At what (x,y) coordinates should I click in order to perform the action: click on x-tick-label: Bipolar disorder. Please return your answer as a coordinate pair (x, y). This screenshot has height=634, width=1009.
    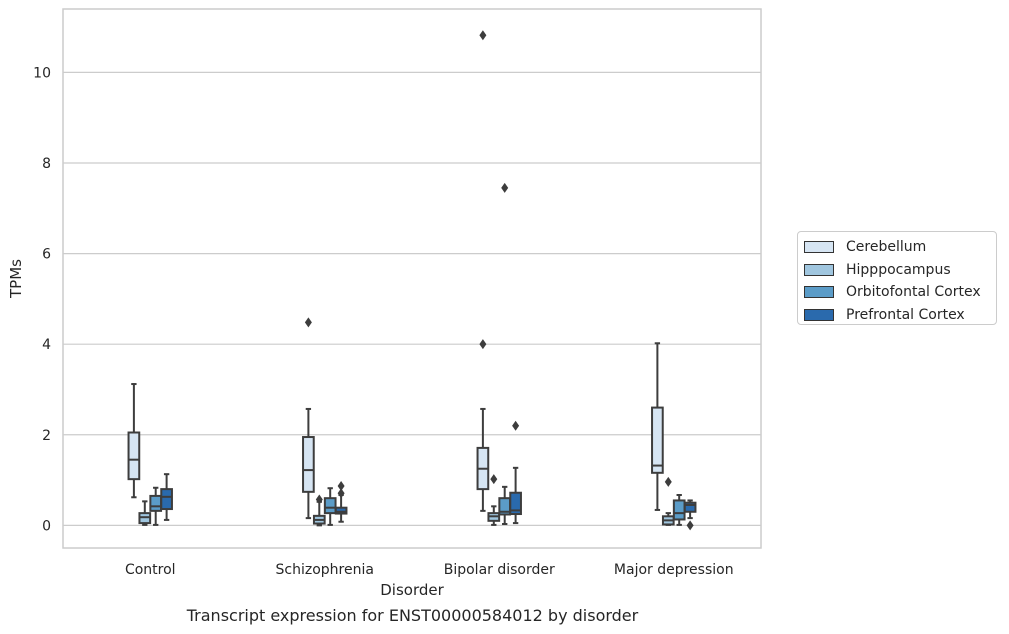
    Looking at the image, I should click on (499, 570).